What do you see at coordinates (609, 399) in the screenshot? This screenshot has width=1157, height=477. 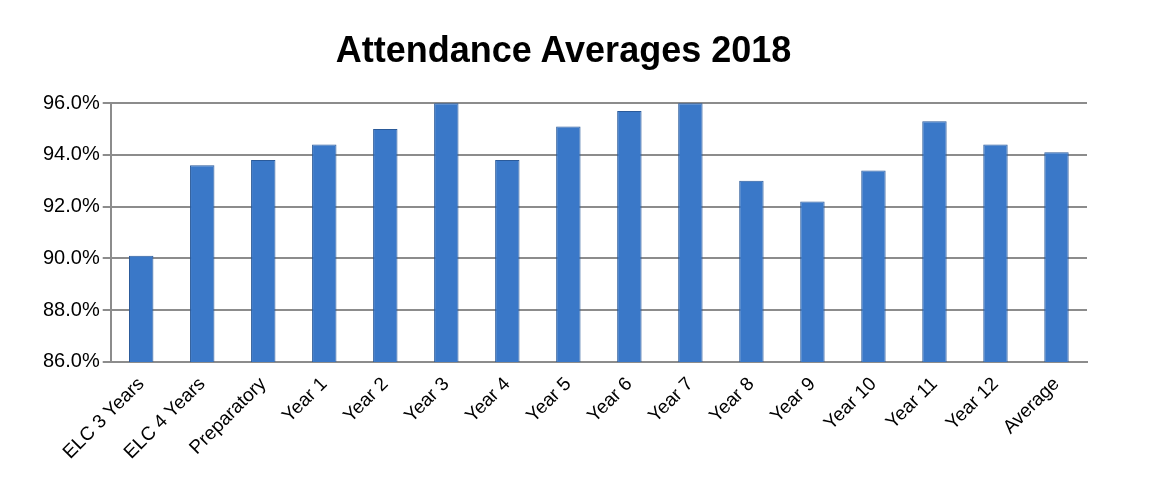 I see `x-tick-label: Year 6` at bounding box center [609, 399].